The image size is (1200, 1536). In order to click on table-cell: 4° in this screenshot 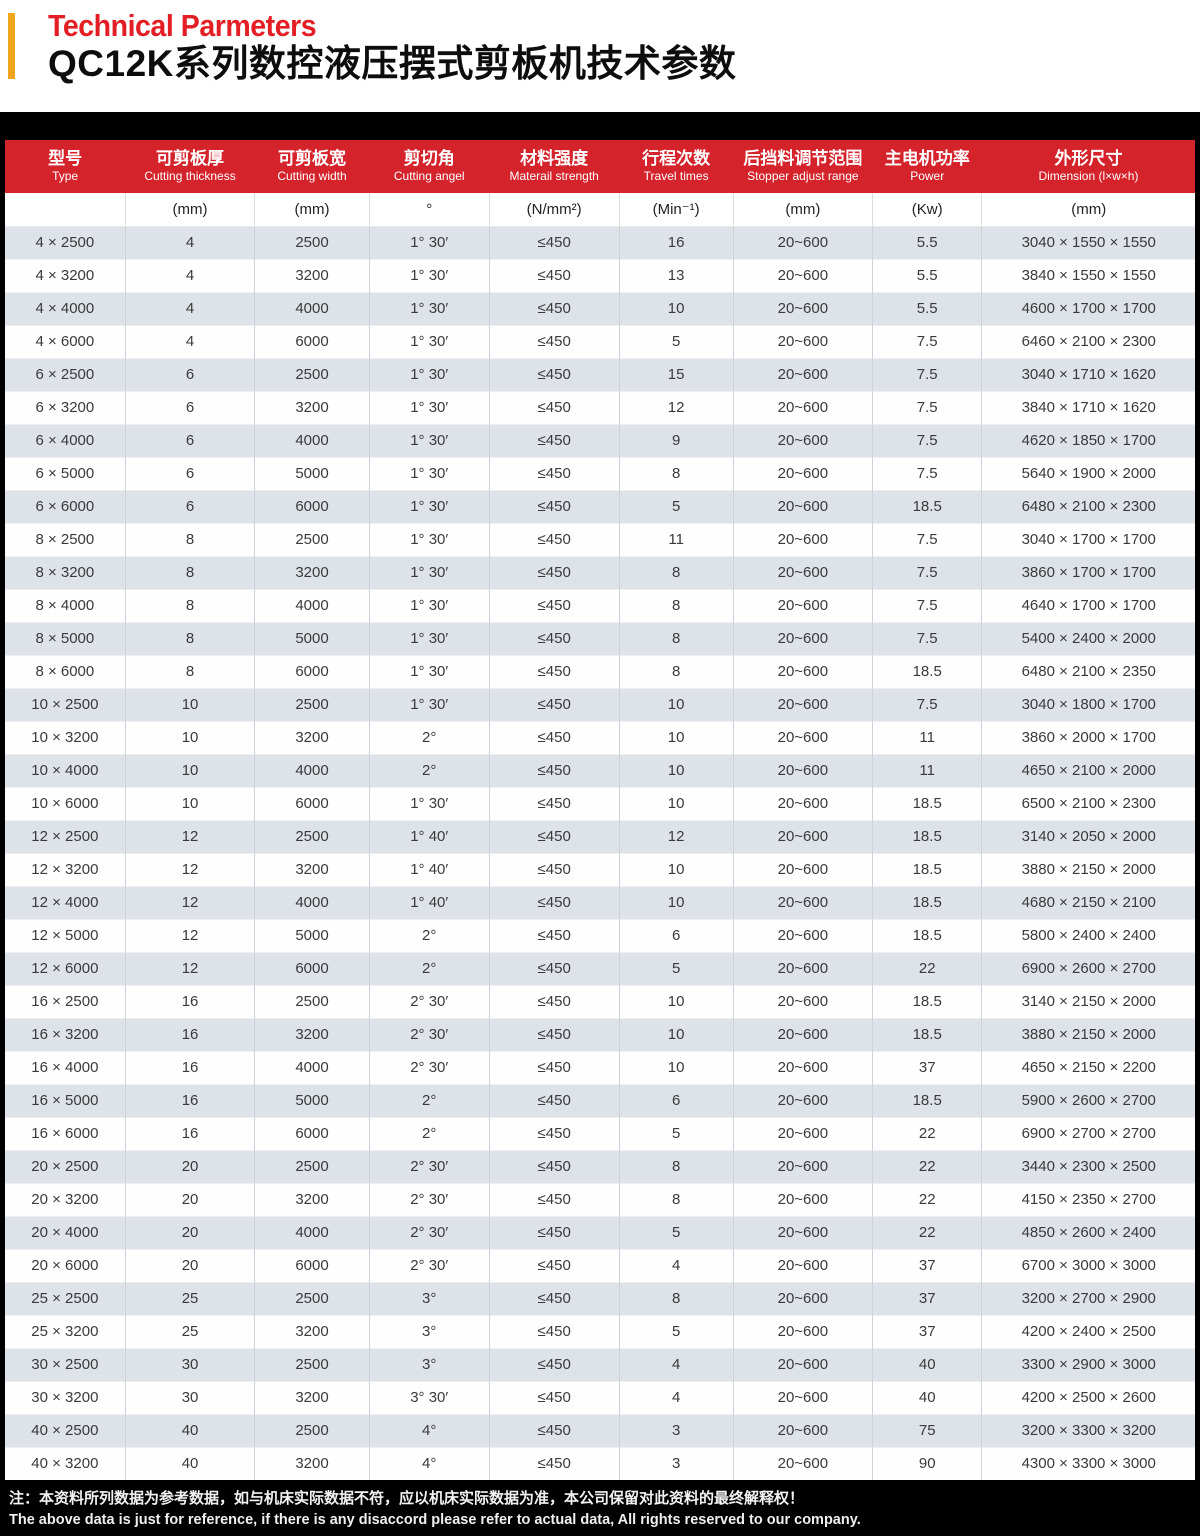, I will do `click(429, 1463)`.